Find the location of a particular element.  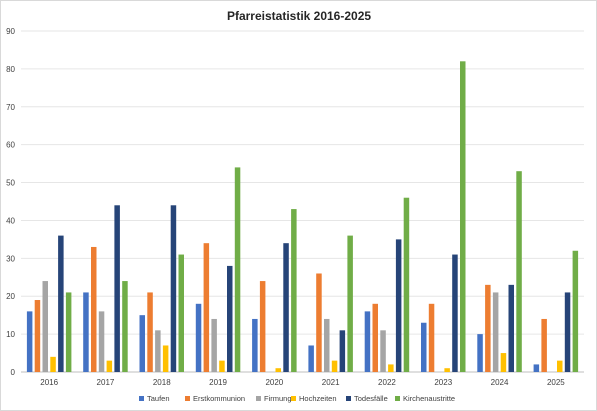

legend-label: Firmung is located at coordinates (278, 398).